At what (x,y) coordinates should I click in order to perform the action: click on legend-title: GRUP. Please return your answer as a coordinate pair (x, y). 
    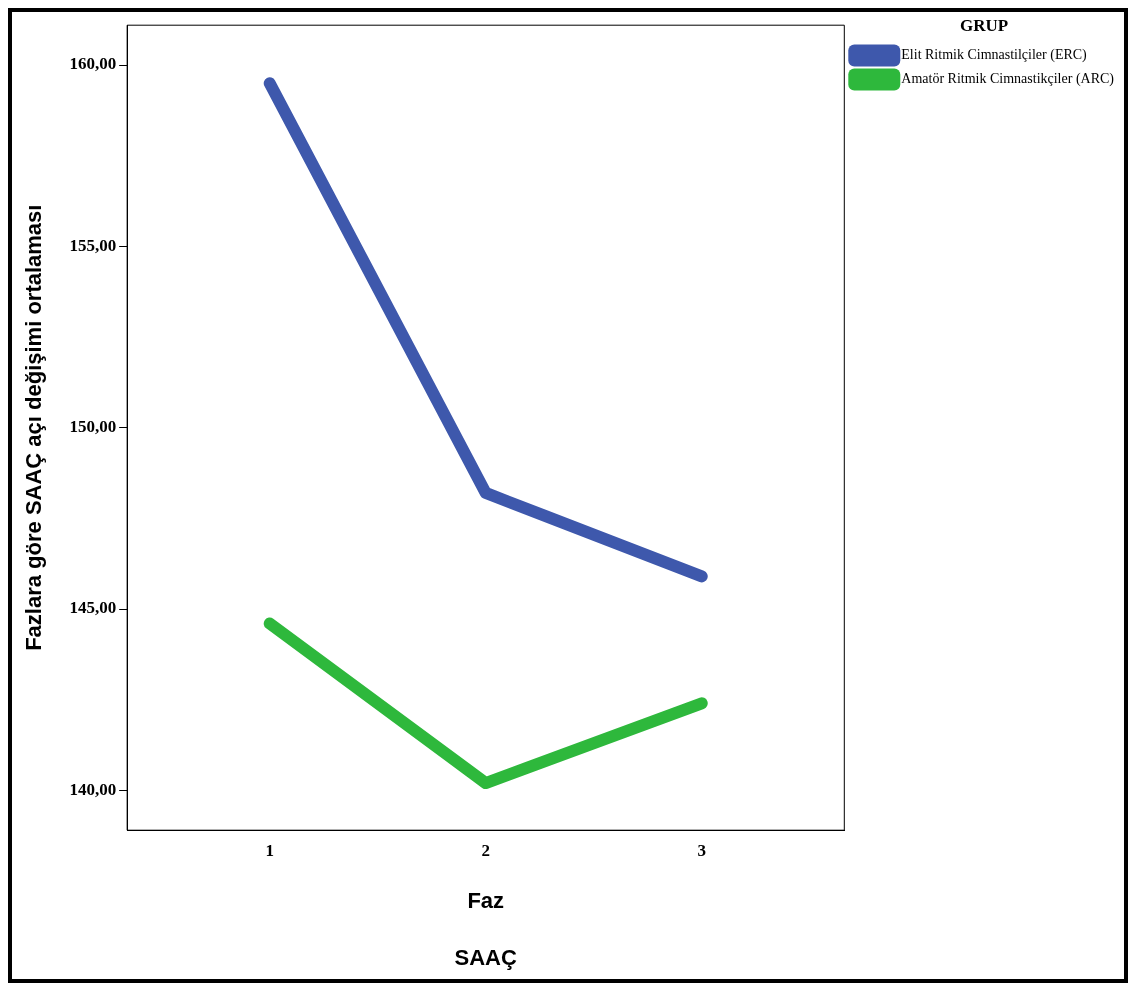
    Looking at the image, I should click on (984, 25).